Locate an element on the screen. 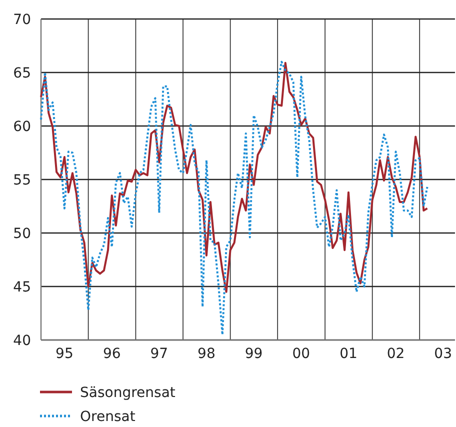 Image resolution: width=456 pixels, height=427 pixels. x-tick-label: 00 is located at coordinates (301, 354).